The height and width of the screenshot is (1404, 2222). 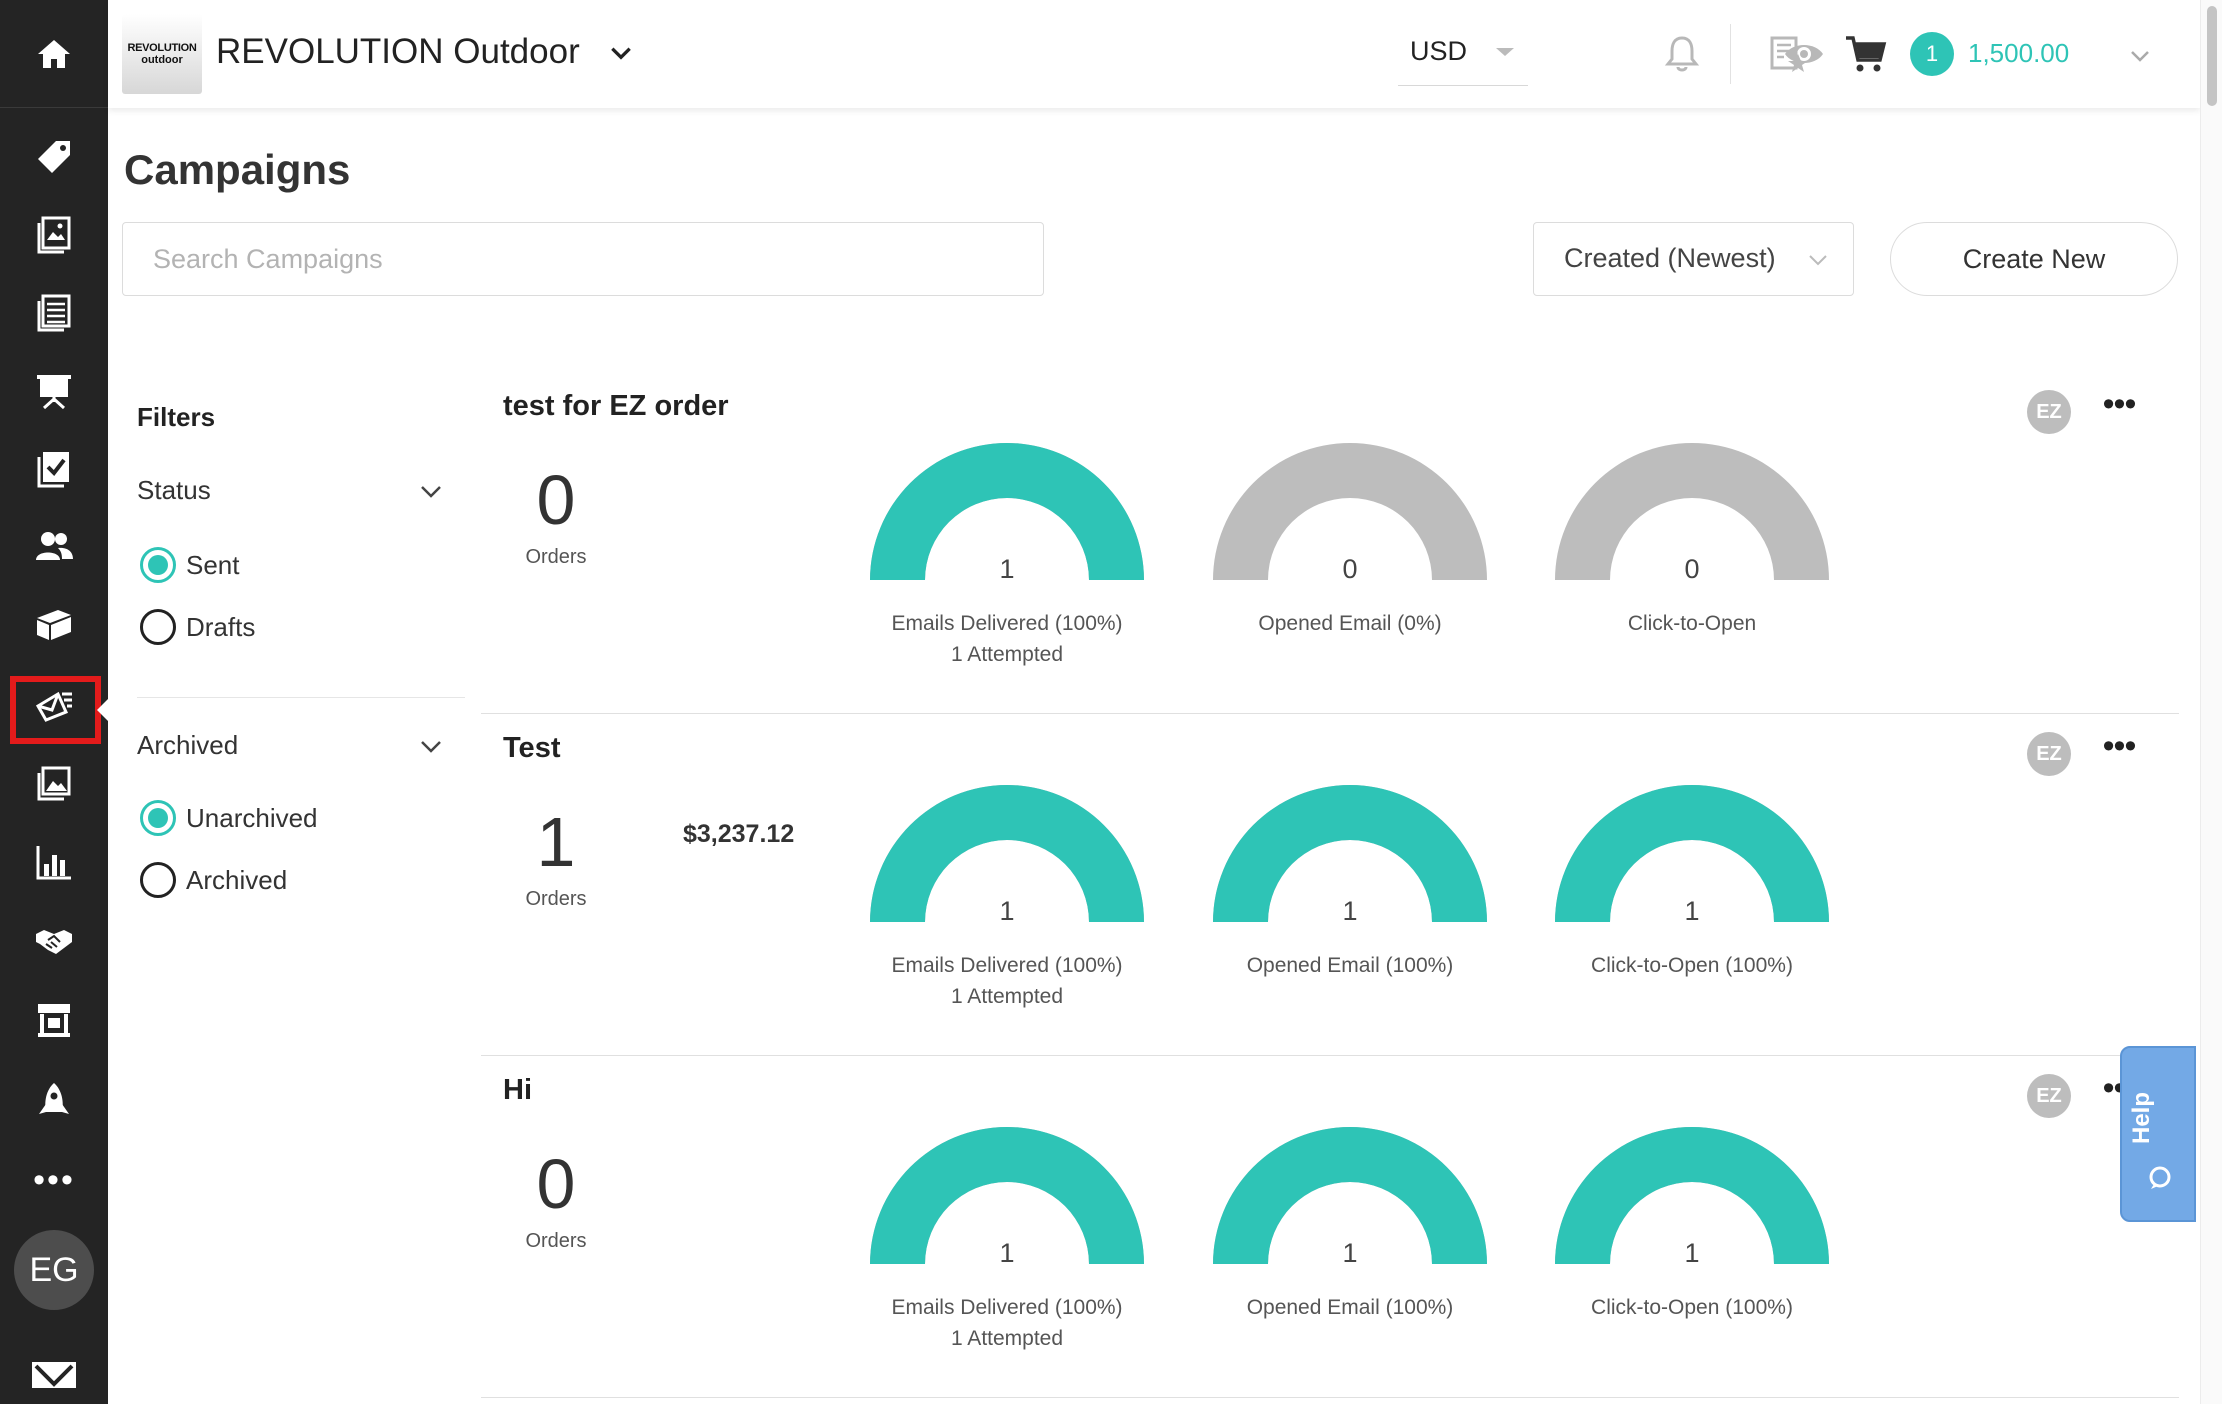 What do you see at coordinates (1693, 259) in the screenshot?
I see `sort-select: Created (Newest)` at bounding box center [1693, 259].